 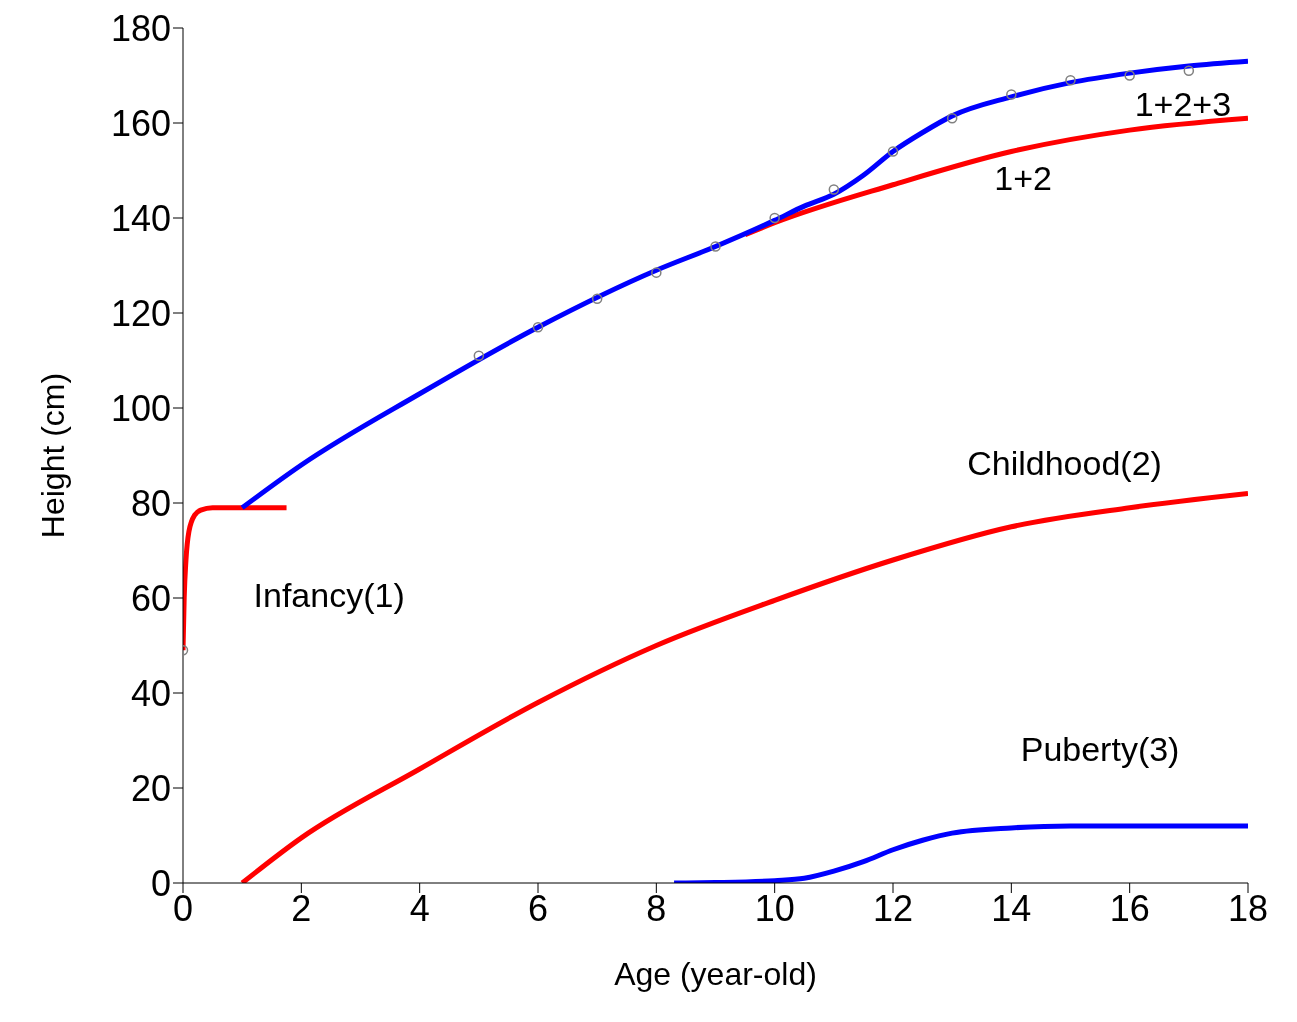 What do you see at coordinates (150, 788) in the screenshot?
I see `y-tick-label: 20` at bounding box center [150, 788].